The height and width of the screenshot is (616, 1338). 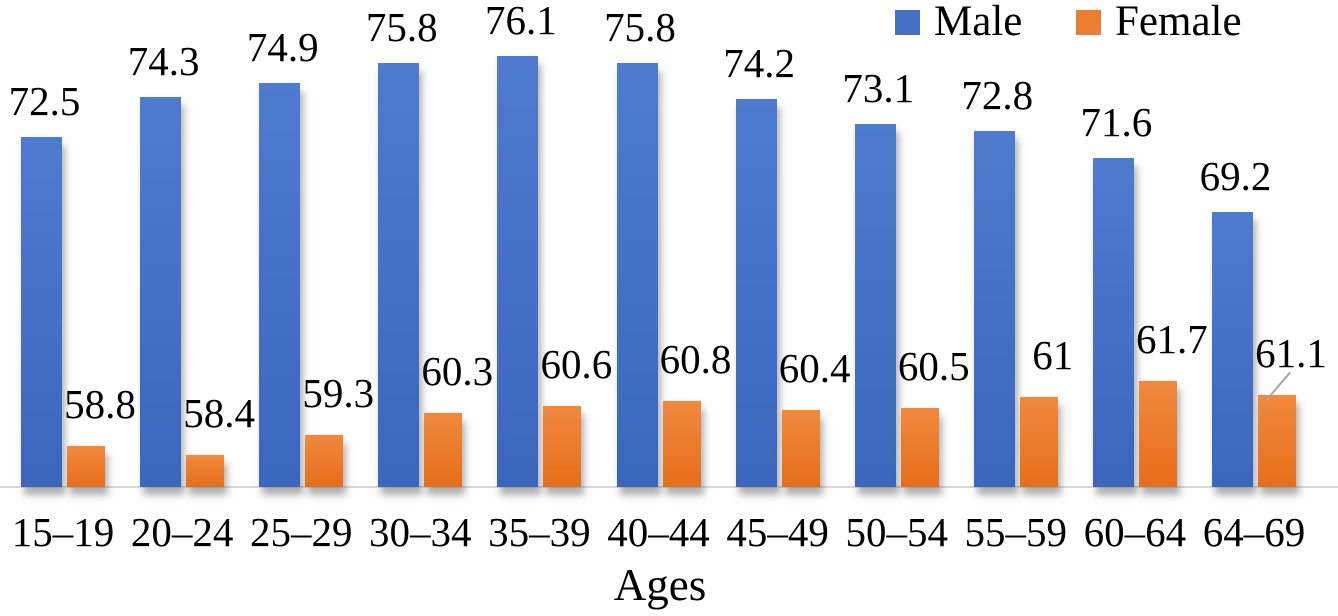 I want to click on x-axis-tick-label: 50–54, so click(x=896, y=532).